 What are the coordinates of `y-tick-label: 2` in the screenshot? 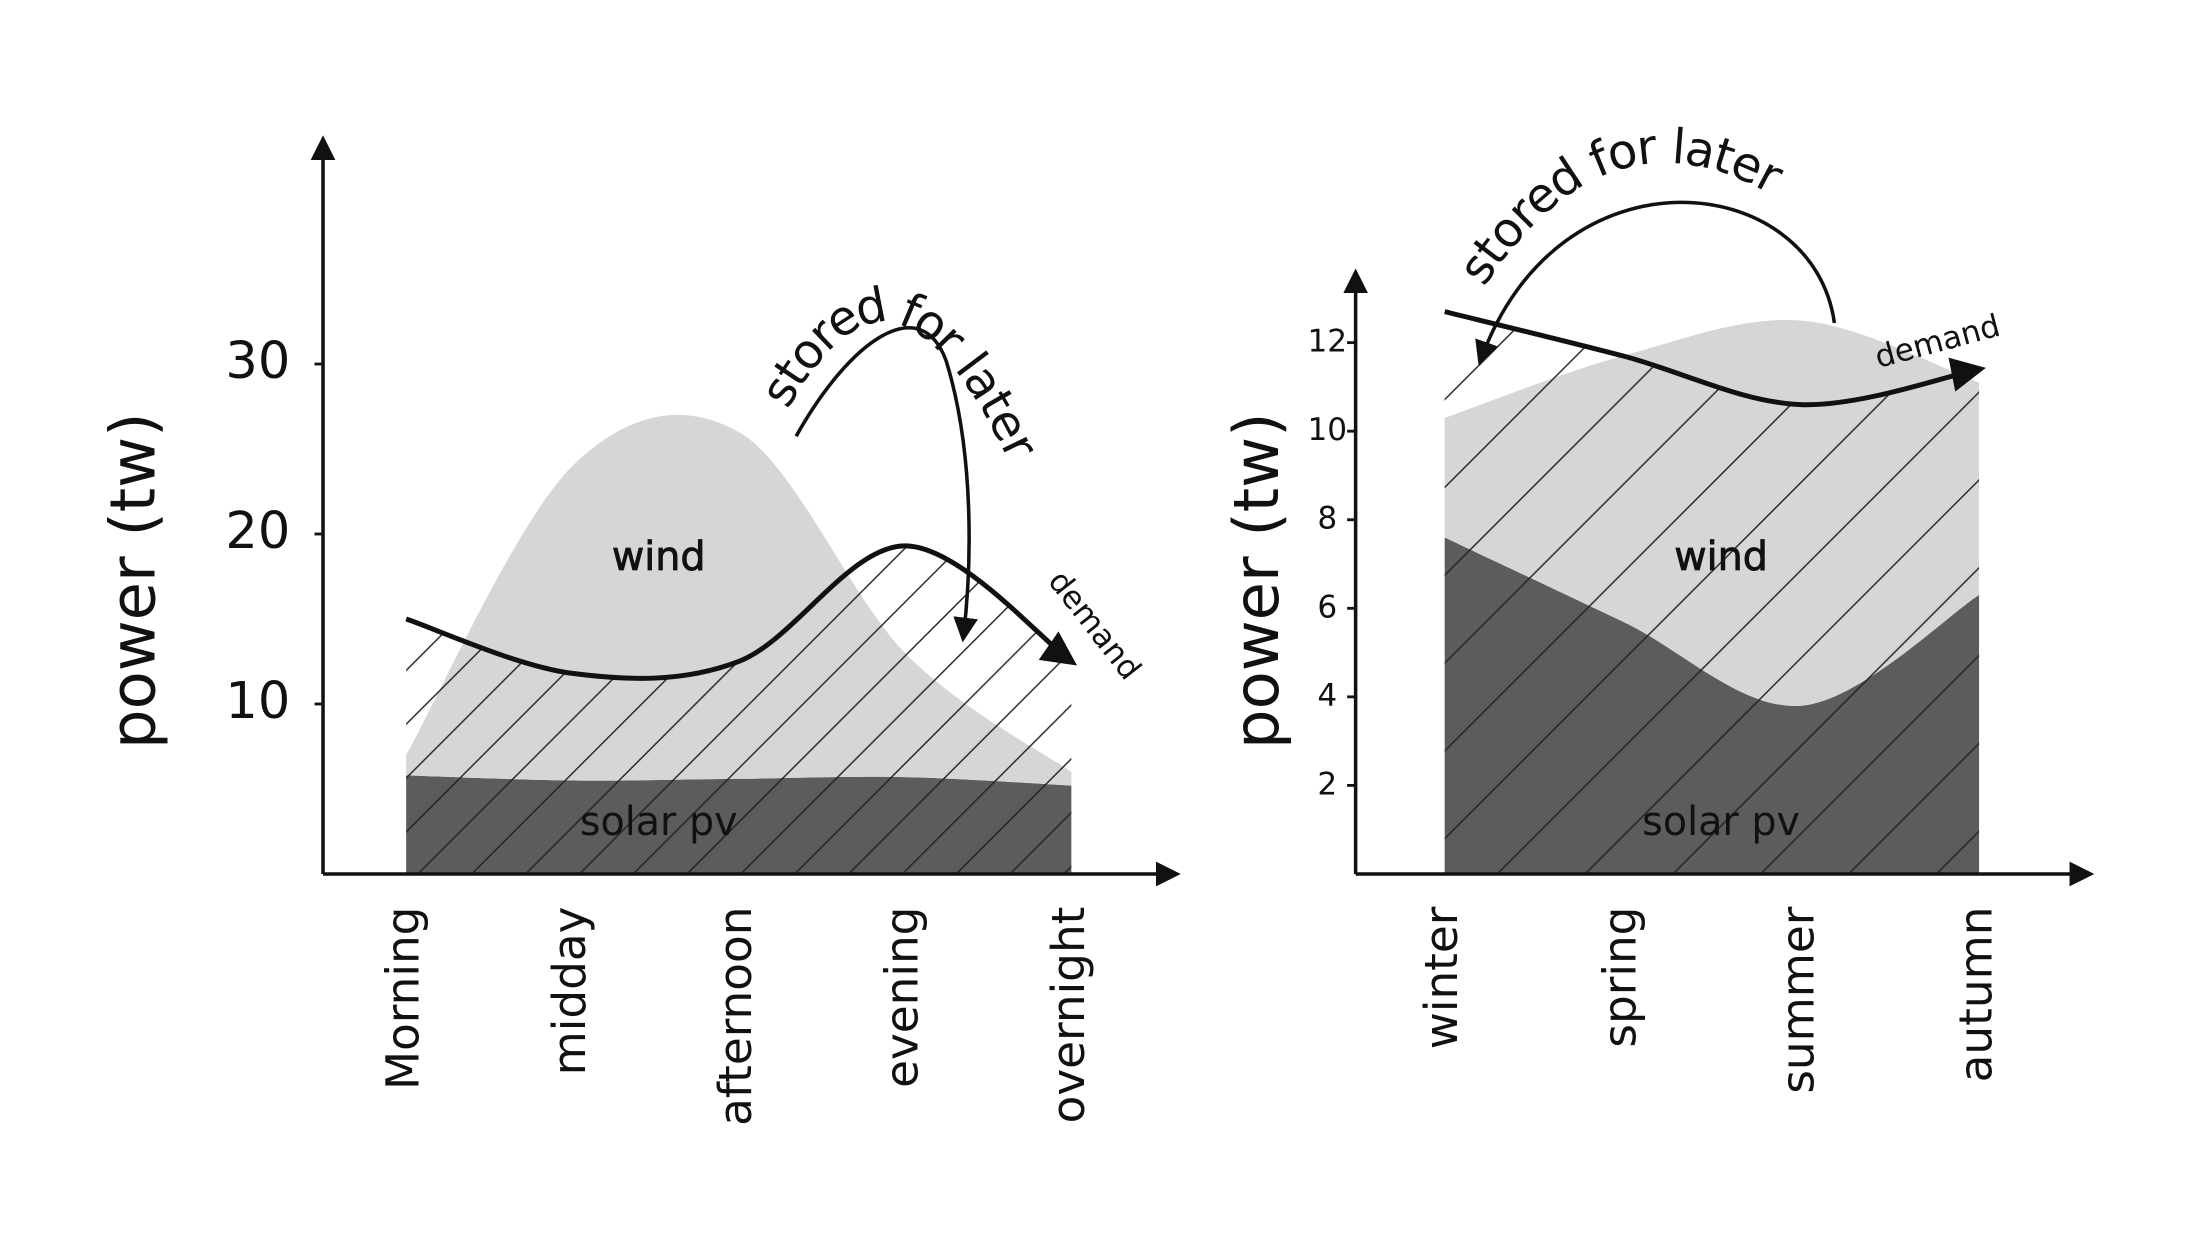 It's located at (1327, 784).